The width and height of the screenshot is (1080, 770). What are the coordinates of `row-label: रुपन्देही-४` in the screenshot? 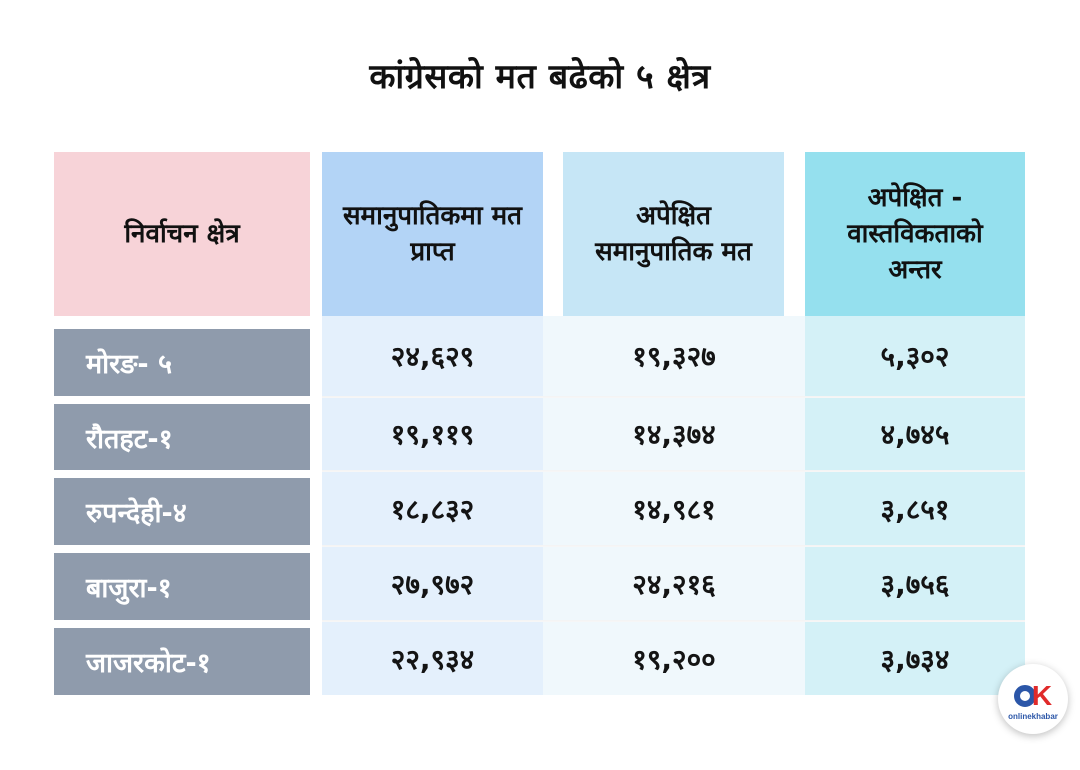 It's located at (182, 511).